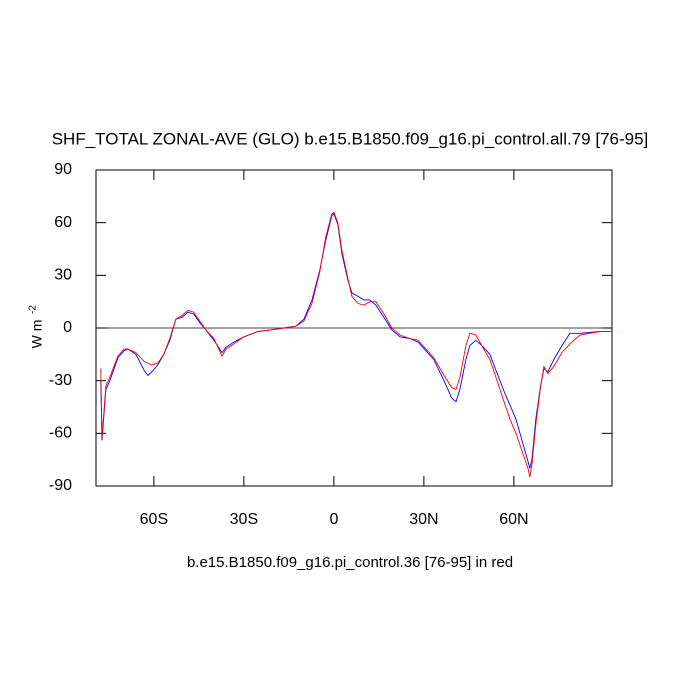  What do you see at coordinates (63, 169) in the screenshot?
I see `y-tick-label: 90` at bounding box center [63, 169].